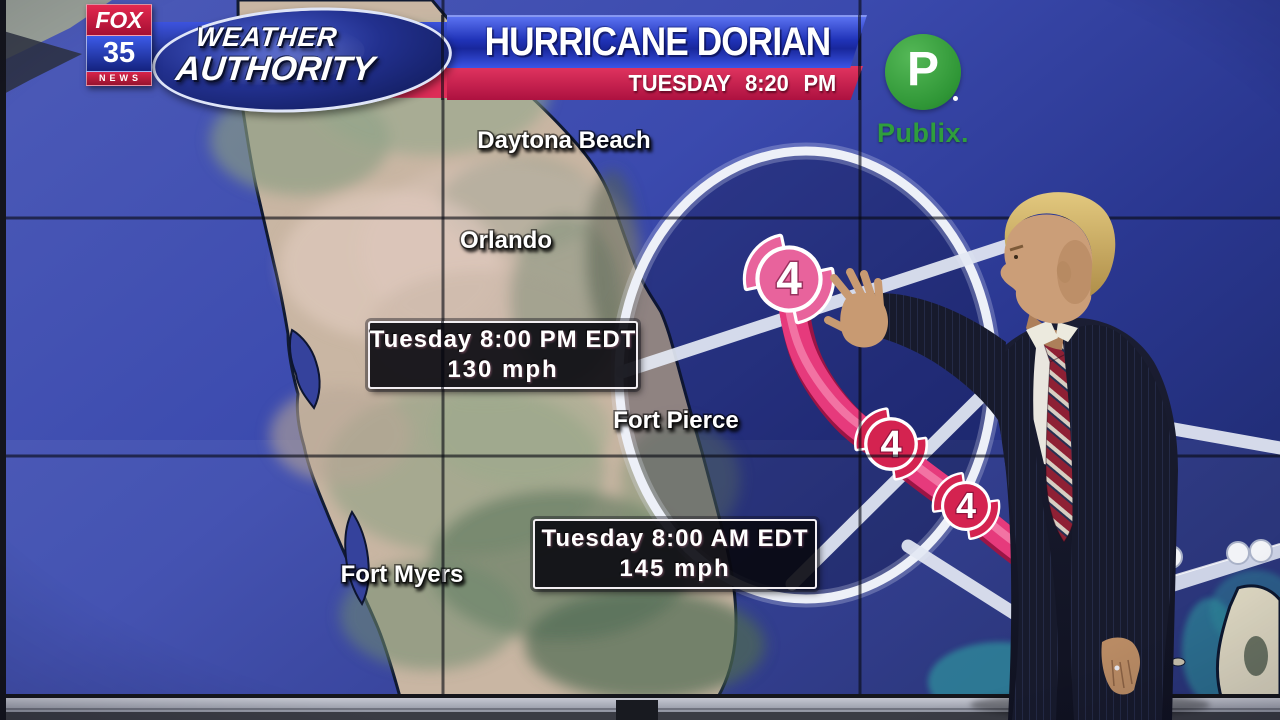 This screenshot has height=720, width=1280. I want to click on program-name-authority: AUTHORITY, so click(275, 69).